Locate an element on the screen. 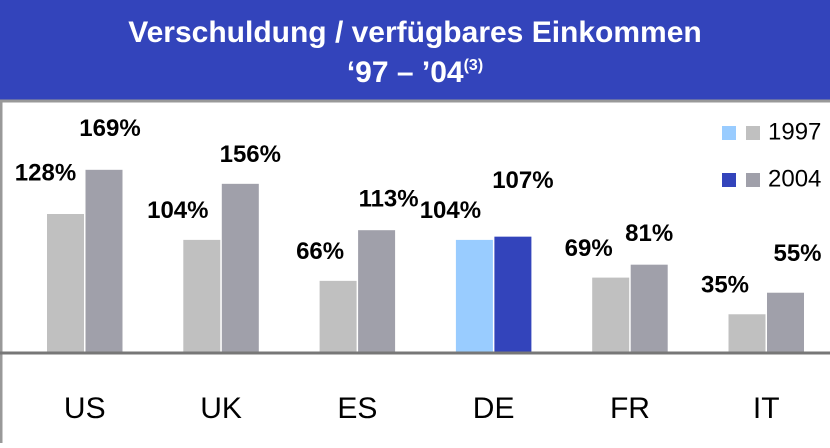  x-tick-label: FR is located at coordinates (630, 408).